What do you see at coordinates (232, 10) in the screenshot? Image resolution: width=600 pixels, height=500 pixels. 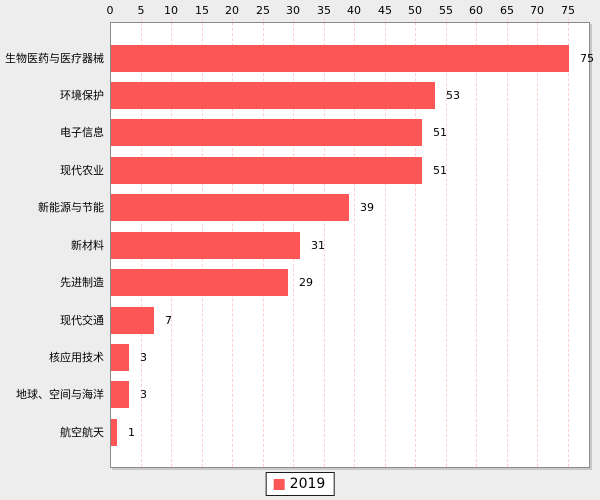 I see `x-tick-label-20: 20` at bounding box center [232, 10].